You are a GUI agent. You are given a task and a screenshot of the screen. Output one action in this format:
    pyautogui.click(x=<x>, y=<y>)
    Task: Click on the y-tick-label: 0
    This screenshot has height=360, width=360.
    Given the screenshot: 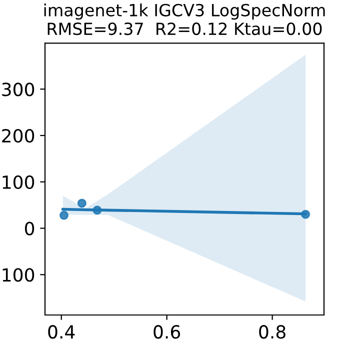 What is the action you would take?
    pyautogui.click(x=29, y=229)
    